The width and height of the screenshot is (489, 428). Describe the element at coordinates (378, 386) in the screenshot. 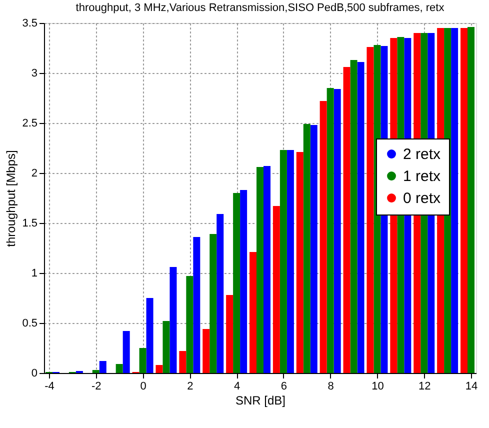

I see `x-tick-label: 10` at that location.